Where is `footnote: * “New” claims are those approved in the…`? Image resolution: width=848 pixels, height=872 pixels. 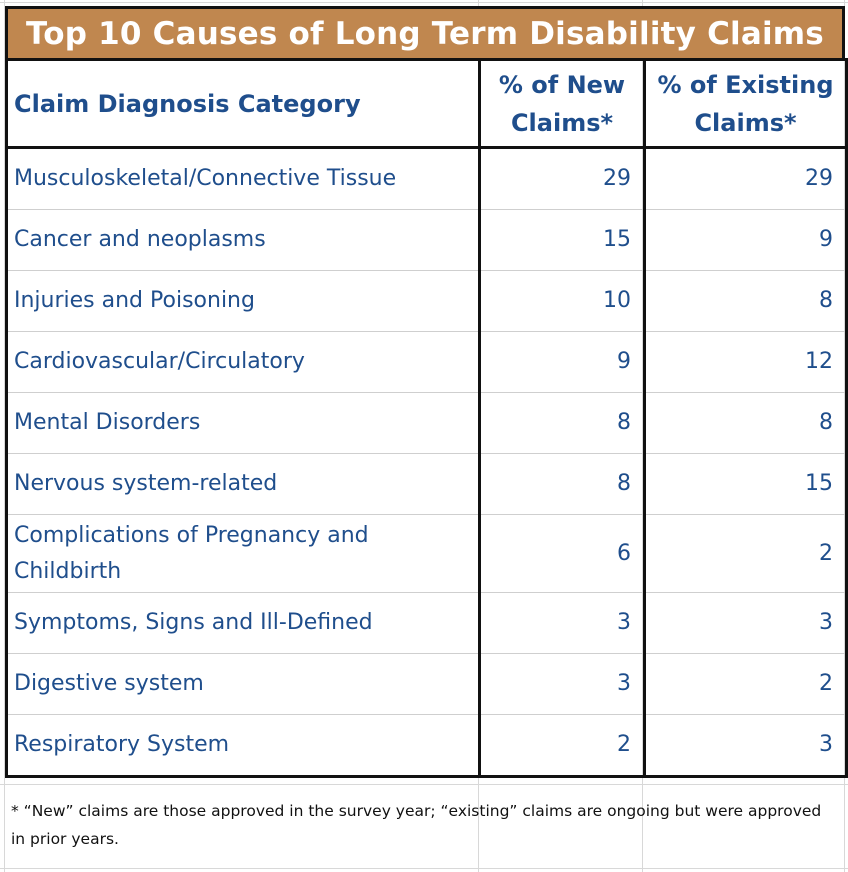
footnote: * “New” claims are those approved in the… is located at coordinates (416, 825).